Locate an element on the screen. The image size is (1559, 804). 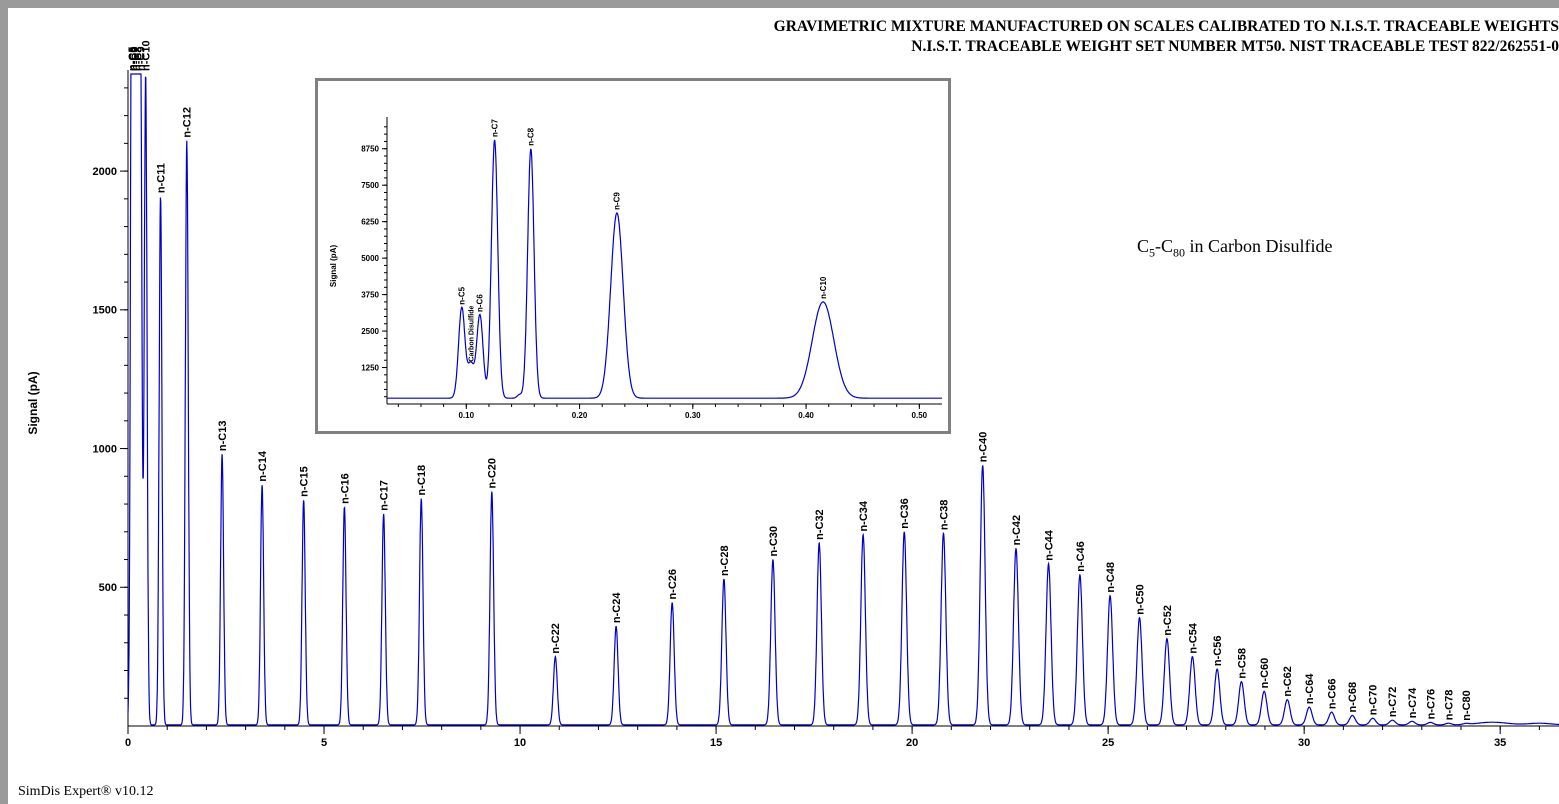
main-peak-label: n-C5 is located at coordinates (133, 59).